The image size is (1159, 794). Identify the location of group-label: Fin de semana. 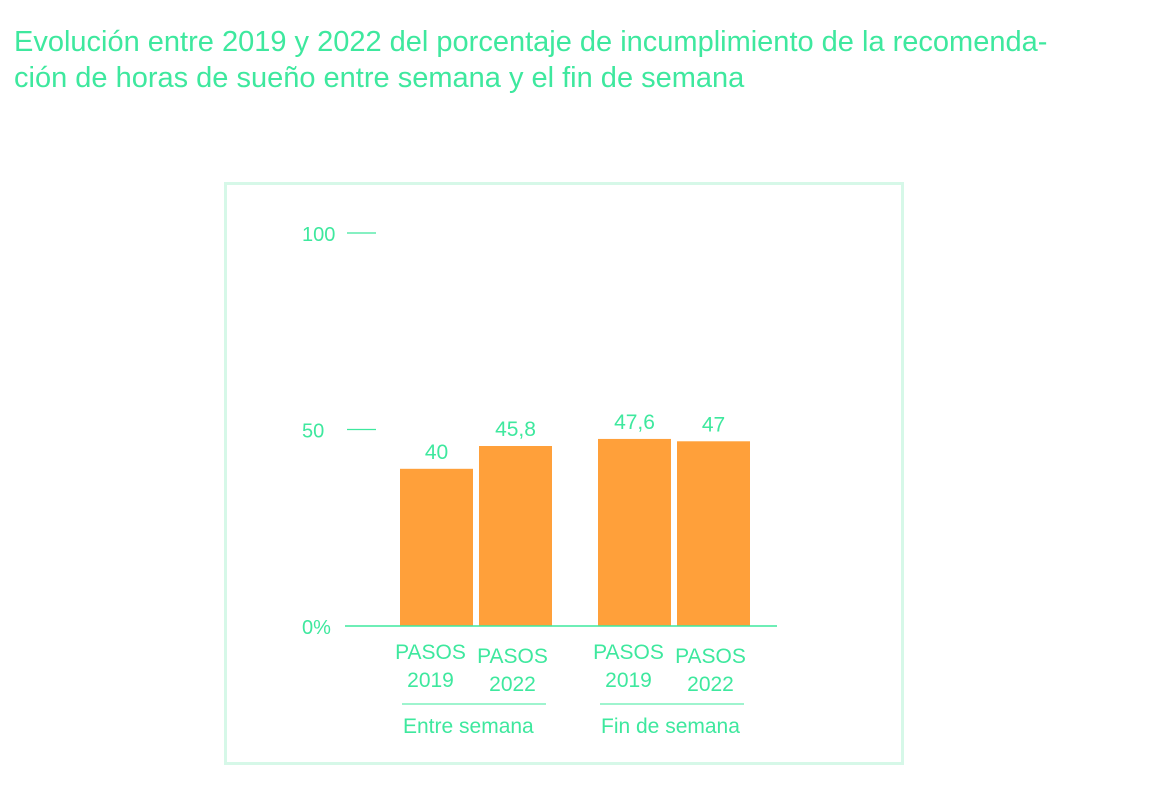
(670, 726).